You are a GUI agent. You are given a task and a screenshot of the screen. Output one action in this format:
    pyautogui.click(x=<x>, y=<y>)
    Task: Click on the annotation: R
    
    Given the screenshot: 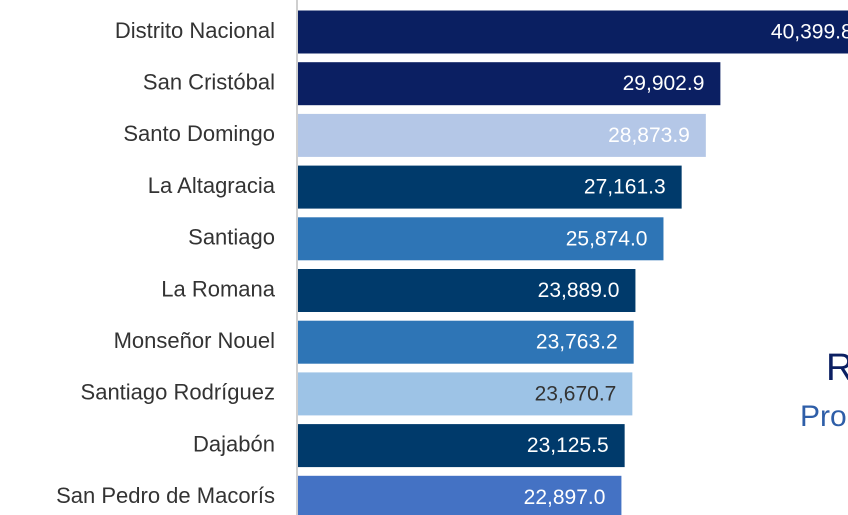 What is the action you would take?
    pyautogui.click(x=837, y=368)
    